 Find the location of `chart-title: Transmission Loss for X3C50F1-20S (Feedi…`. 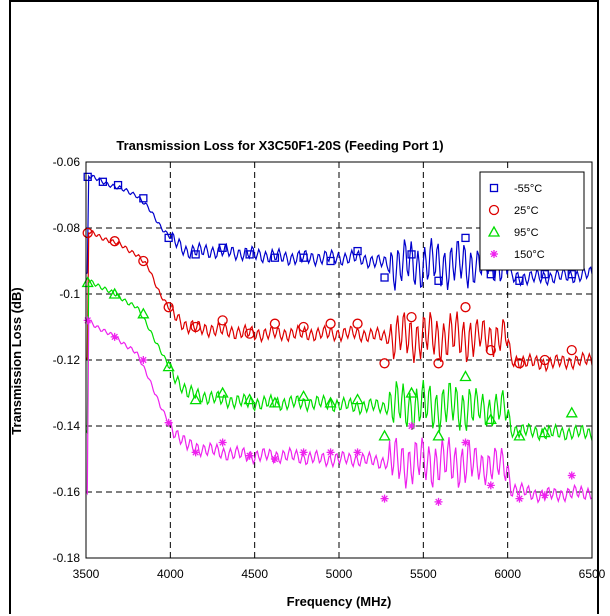

chart-title: Transmission Loss for X3C50F1-20S (Feedi… is located at coordinates (279, 145).